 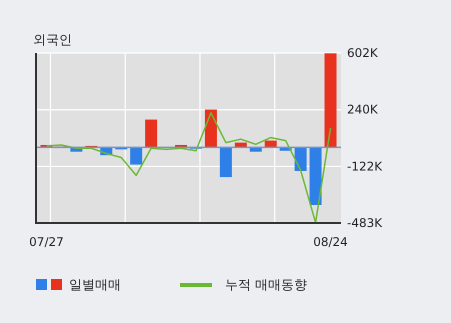 What do you see at coordinates (365, 166) in the screenshot?
I see `y-tick-label: -122K` at bounding box center [365, 166].